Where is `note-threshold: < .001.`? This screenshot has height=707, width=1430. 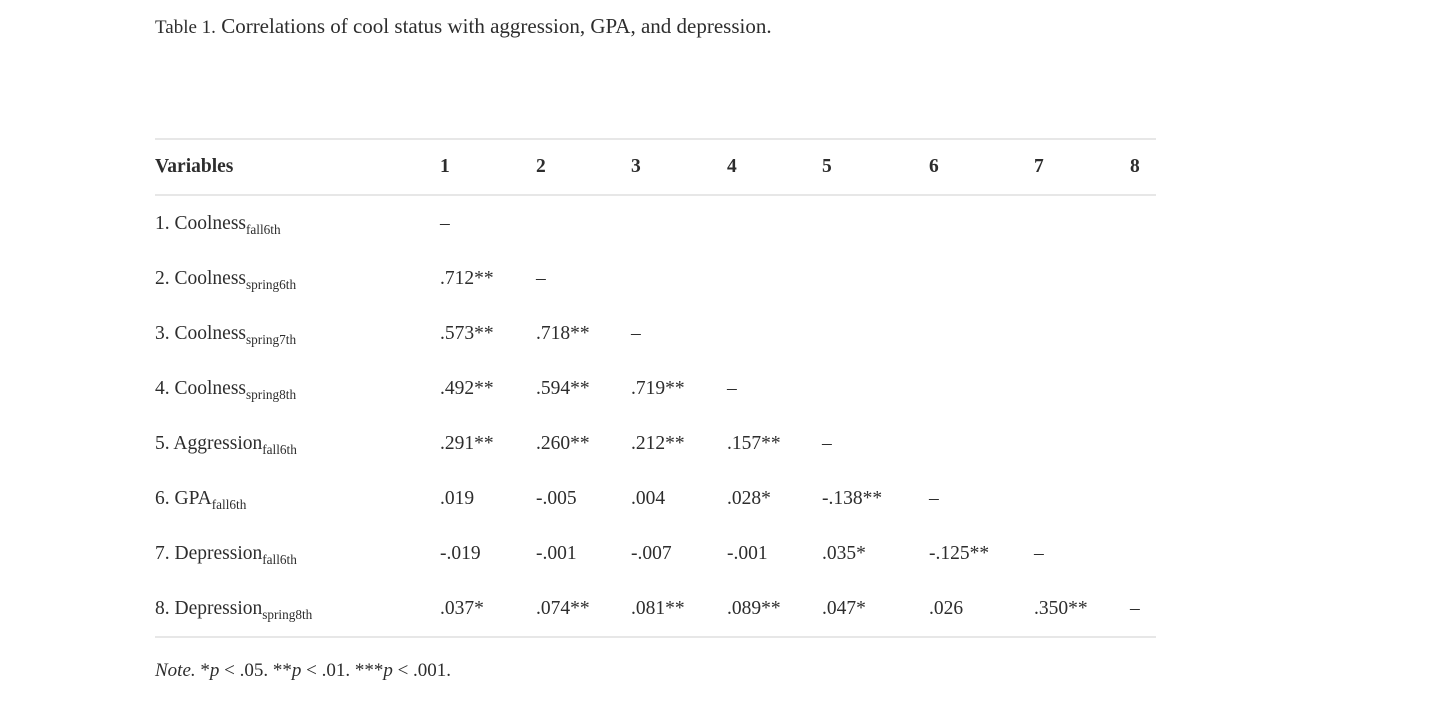
note-threshold: < .001. is located at coordinates (422, 670).